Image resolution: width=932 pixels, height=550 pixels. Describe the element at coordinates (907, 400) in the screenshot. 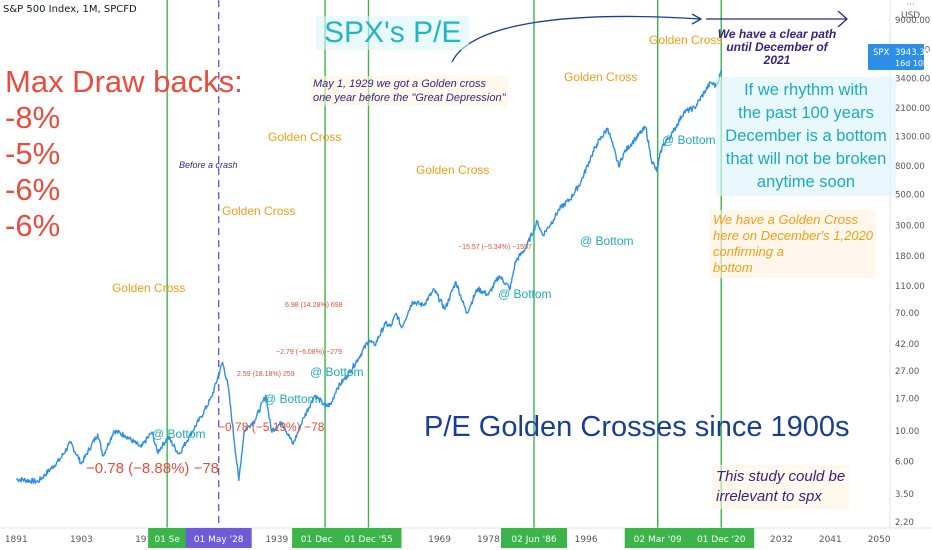

I see `y-tick-label: 17.00` at that location.